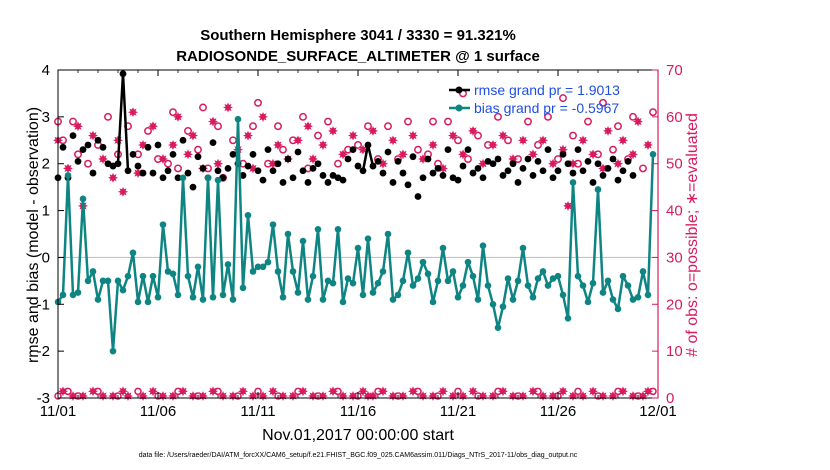 The height and width of the screenshot is (470, 830). I want to click on y-right-tick-label: 50, so click(674, 164).